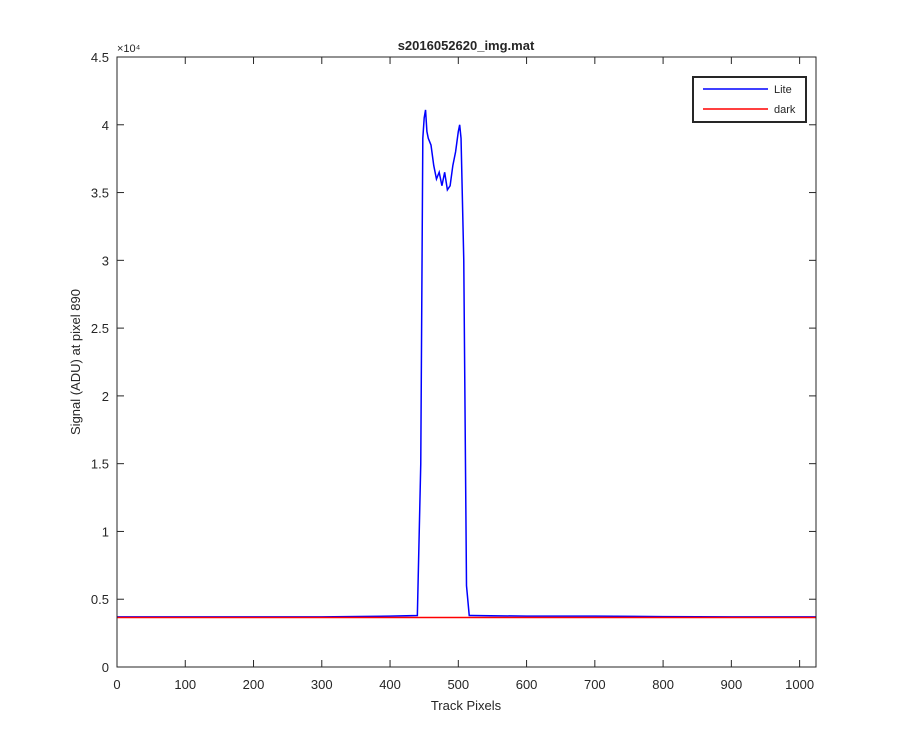 This screenshot has width=900, height=755. Describe the element at coordinates (75, 362) in the screenshot. I see `y-axis-label: Signal (ADU) at pixel 890` at that location.